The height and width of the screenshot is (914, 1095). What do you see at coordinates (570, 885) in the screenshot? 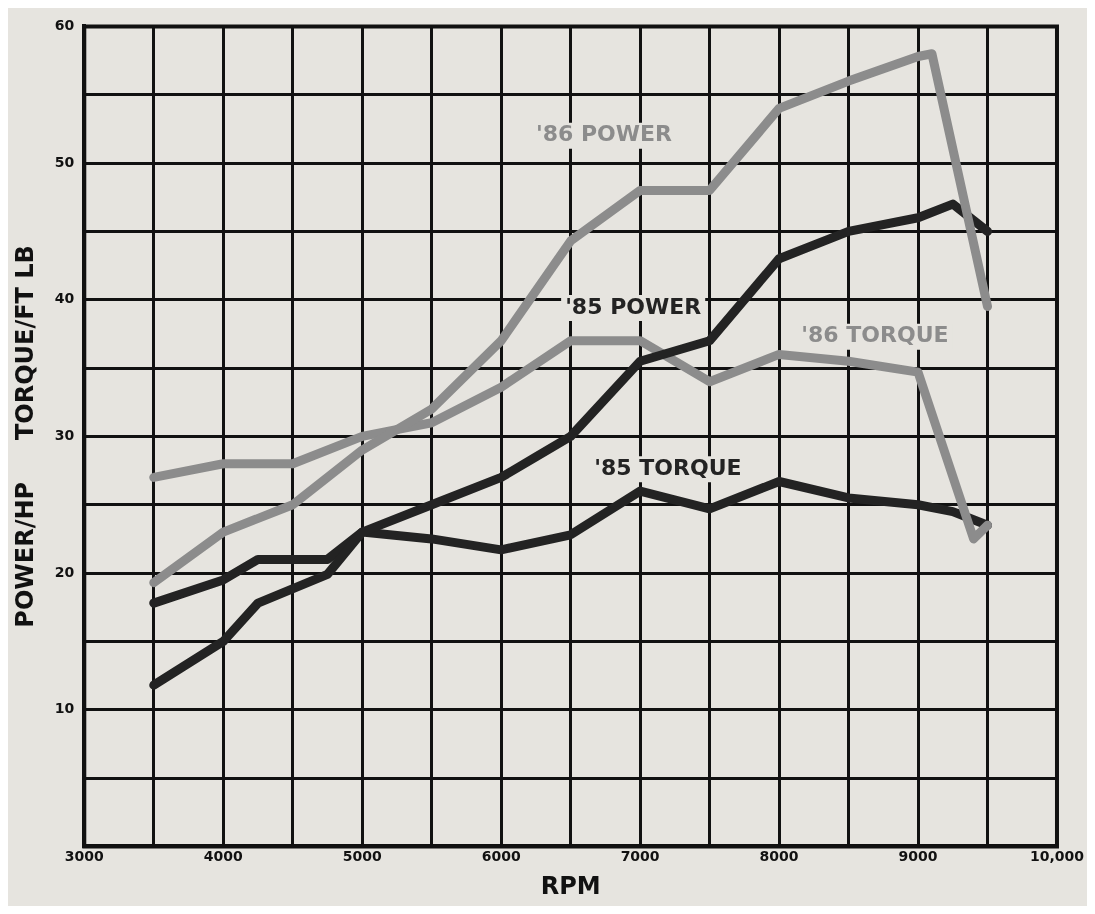
I see `x-axis-title: RPM` at bounding box center [570, 885].